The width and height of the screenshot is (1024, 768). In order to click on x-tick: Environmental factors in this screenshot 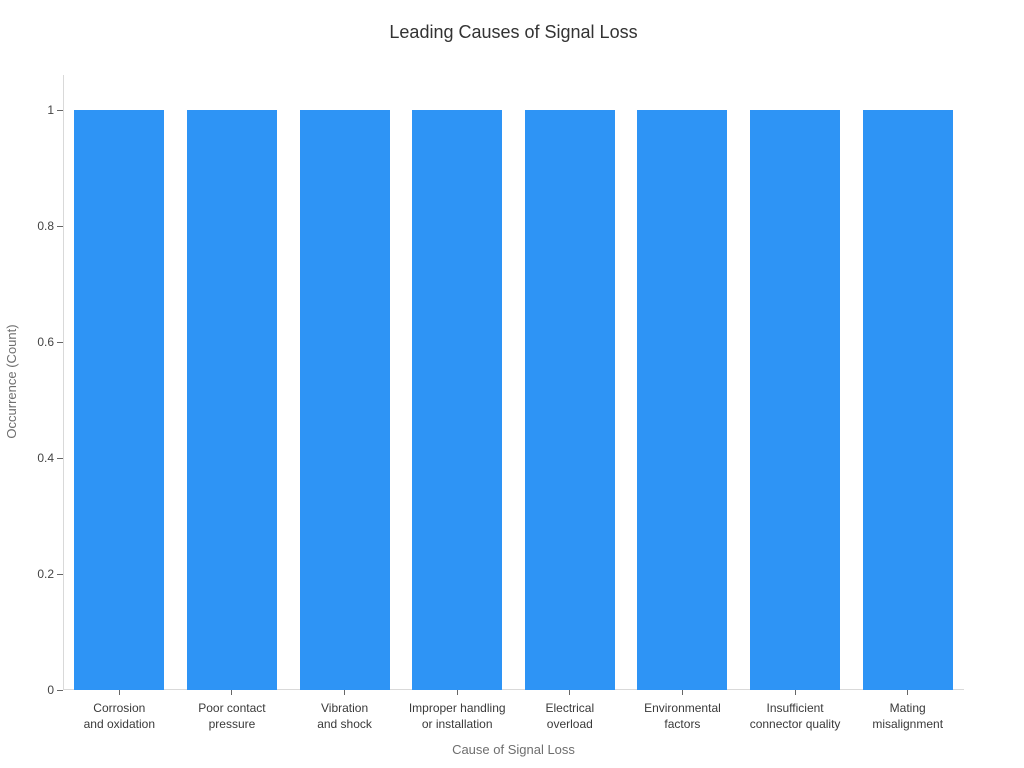, I will do `click(682, 711)`.